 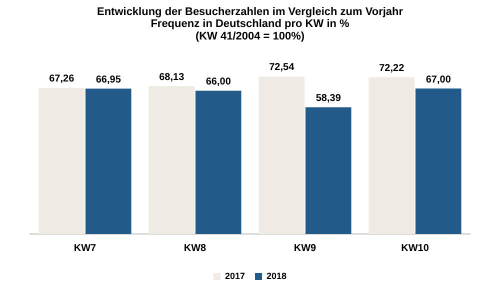 I want to click on data-label: 58,39, so click(x=329, y=98).